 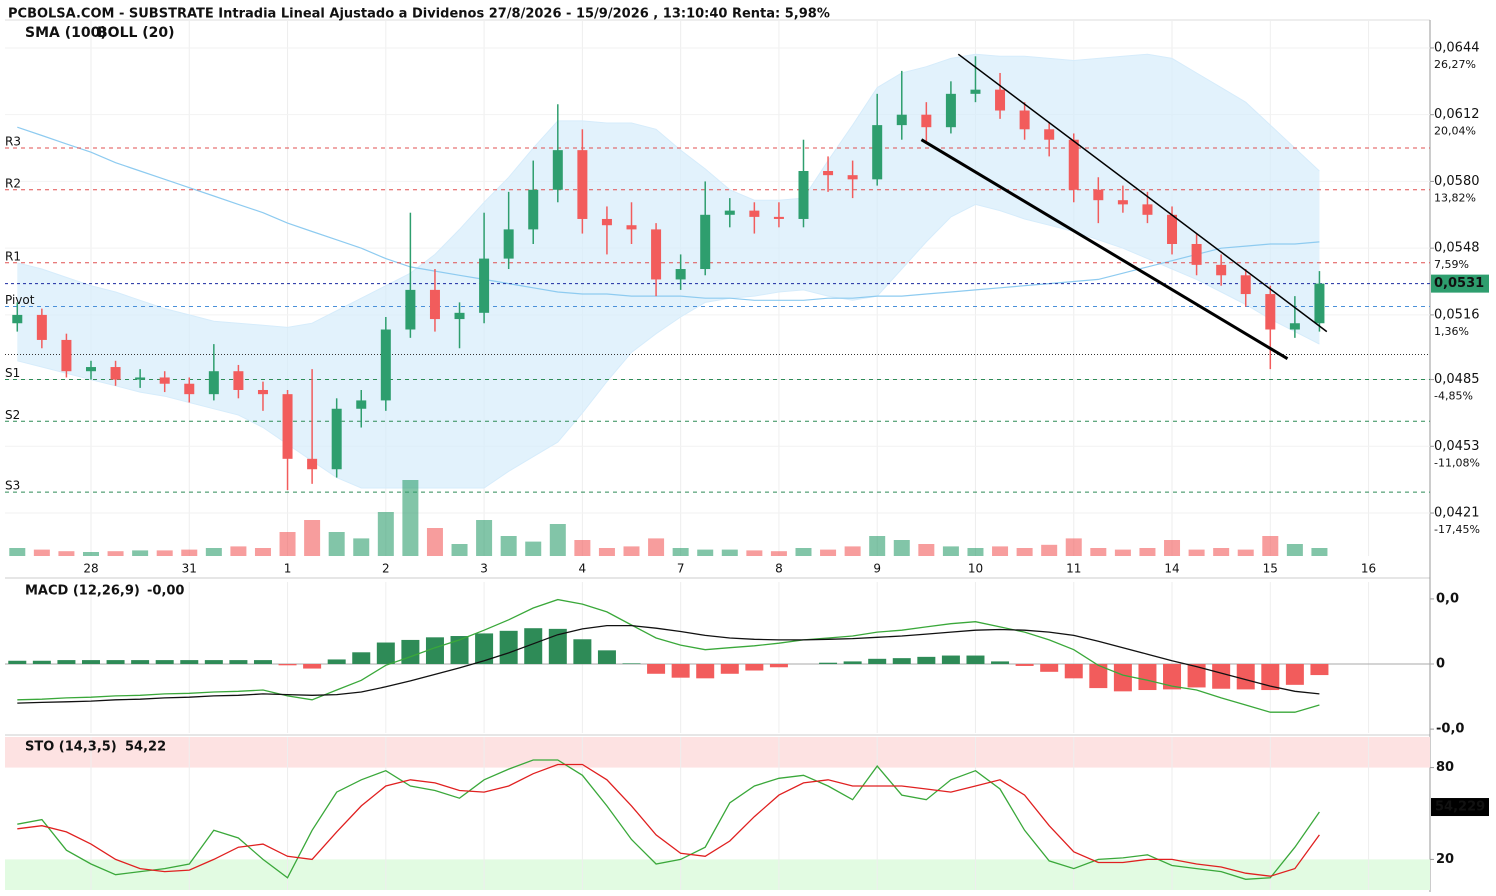 What do you see at coordinates (583, 569) in the screenshot?
I see `x-tick-label: 4` at bounding box center [583, 569].